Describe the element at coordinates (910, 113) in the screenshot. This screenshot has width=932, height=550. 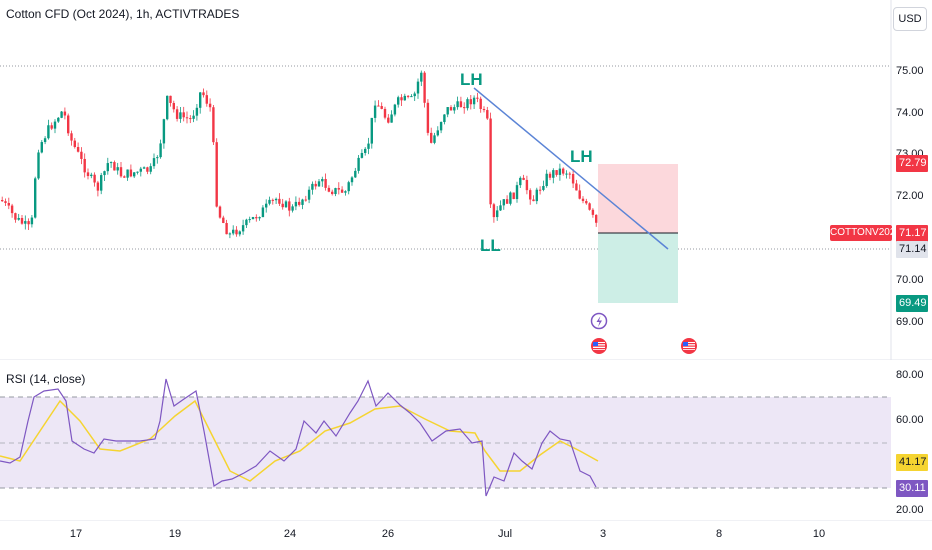
I see `price-tick: 74.00` at that location.